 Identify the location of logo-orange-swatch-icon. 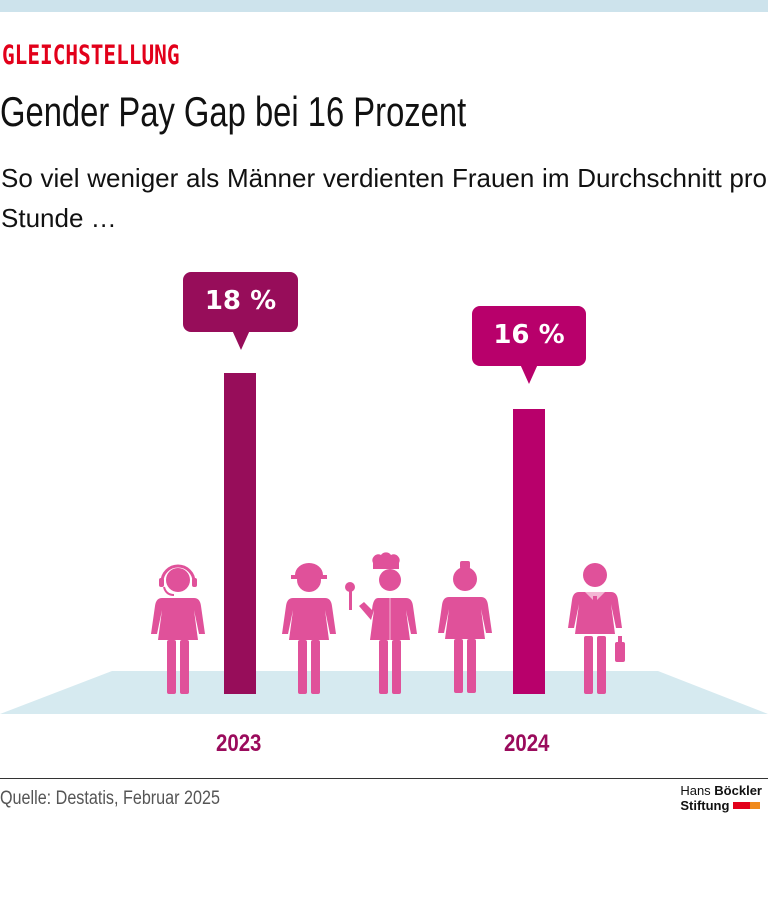
(755, 805).